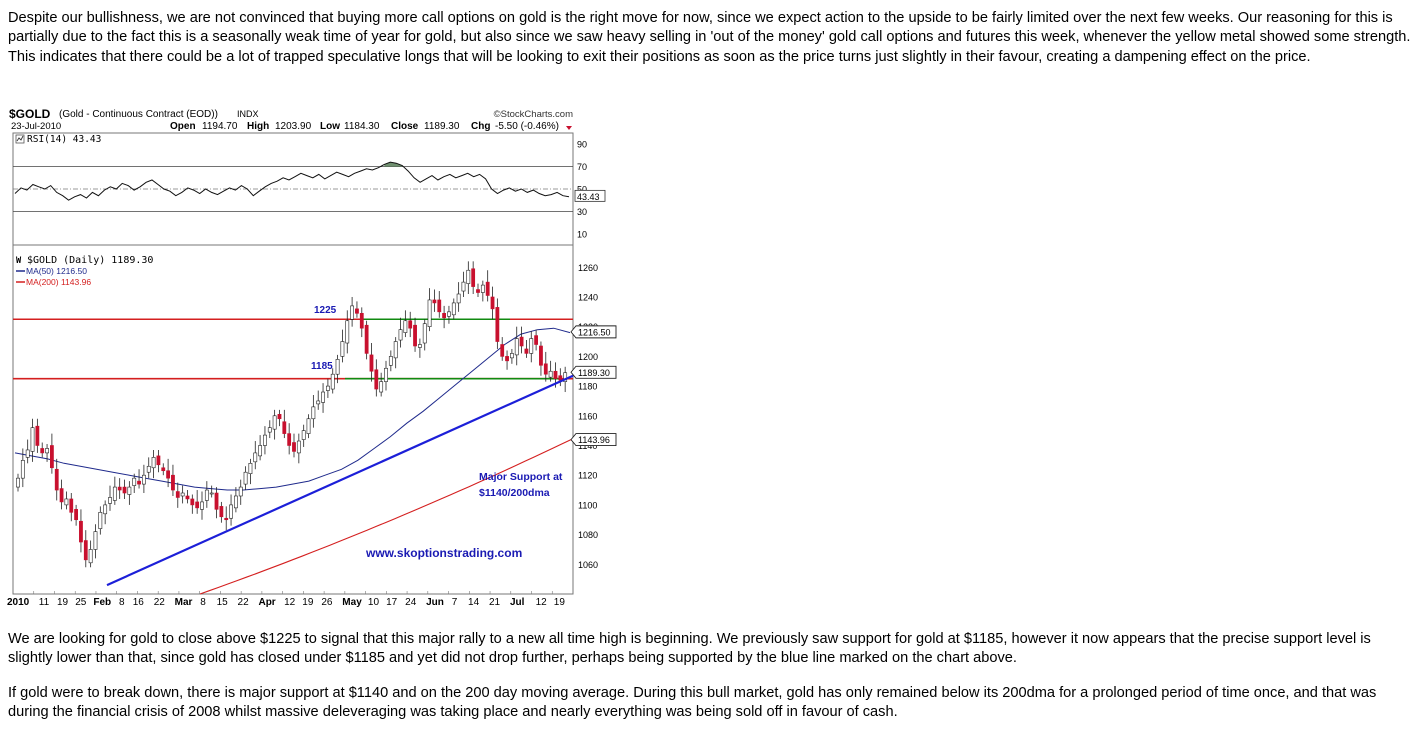 The height and width of the screenshot is (734, 1420). I want to click on ma50-legend-text: MA(50) 1216.50, so click(56, 271).